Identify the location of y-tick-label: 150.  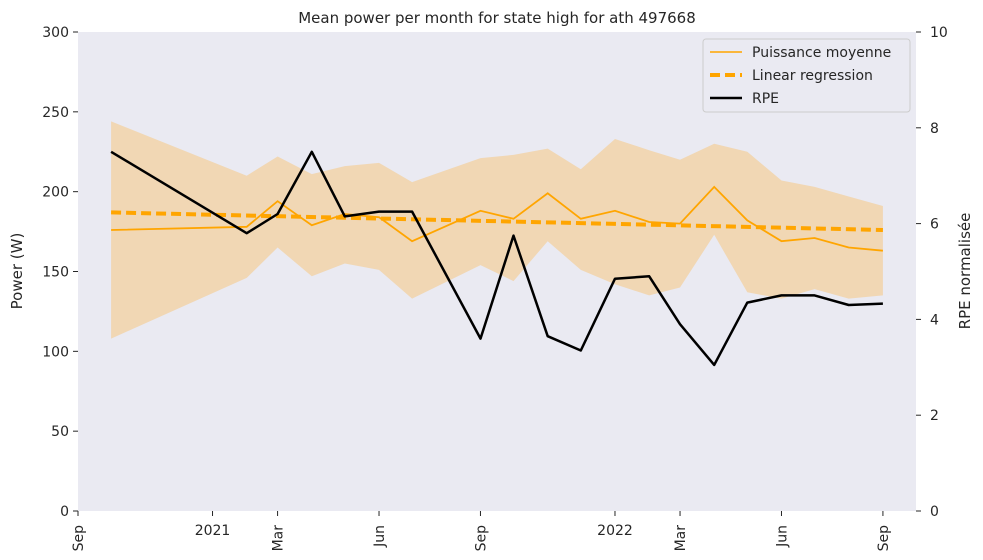
(55, 273).